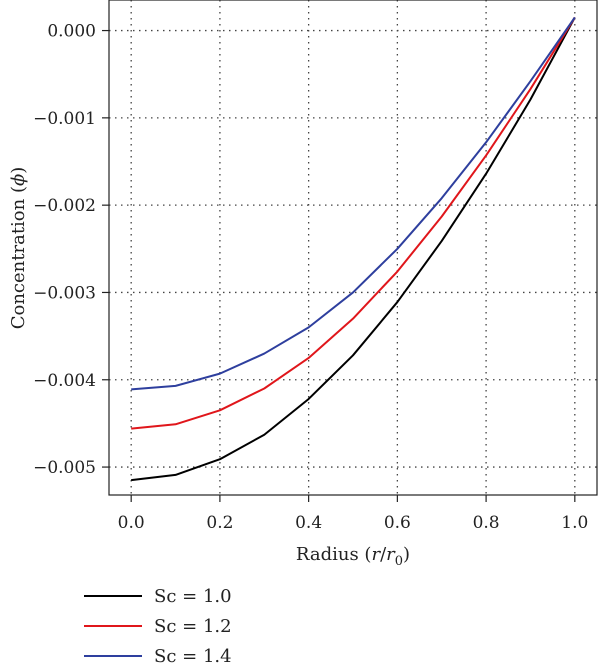 The image size is (600, 668). What do you see at coordinates (64, 206) in the screenshot?
I see `y-tick-label: −0.002` at bounding box center [64, 206].